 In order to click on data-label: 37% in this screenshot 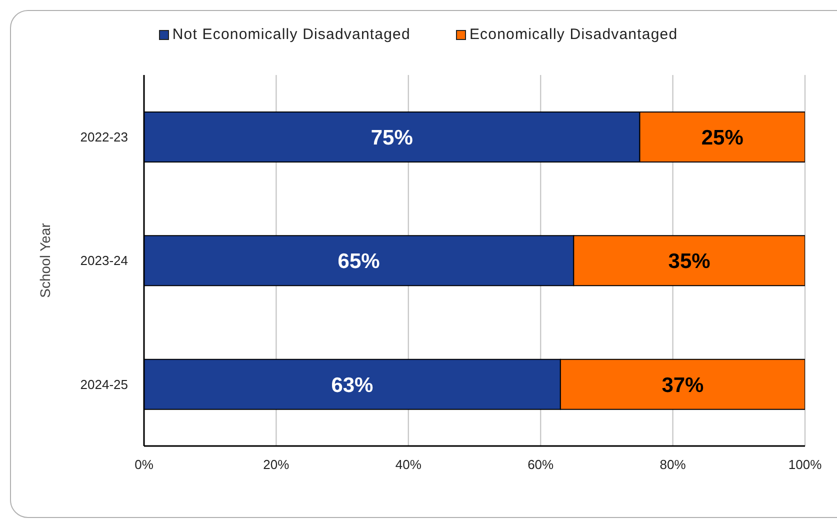, I will do `click(683, 385)`.